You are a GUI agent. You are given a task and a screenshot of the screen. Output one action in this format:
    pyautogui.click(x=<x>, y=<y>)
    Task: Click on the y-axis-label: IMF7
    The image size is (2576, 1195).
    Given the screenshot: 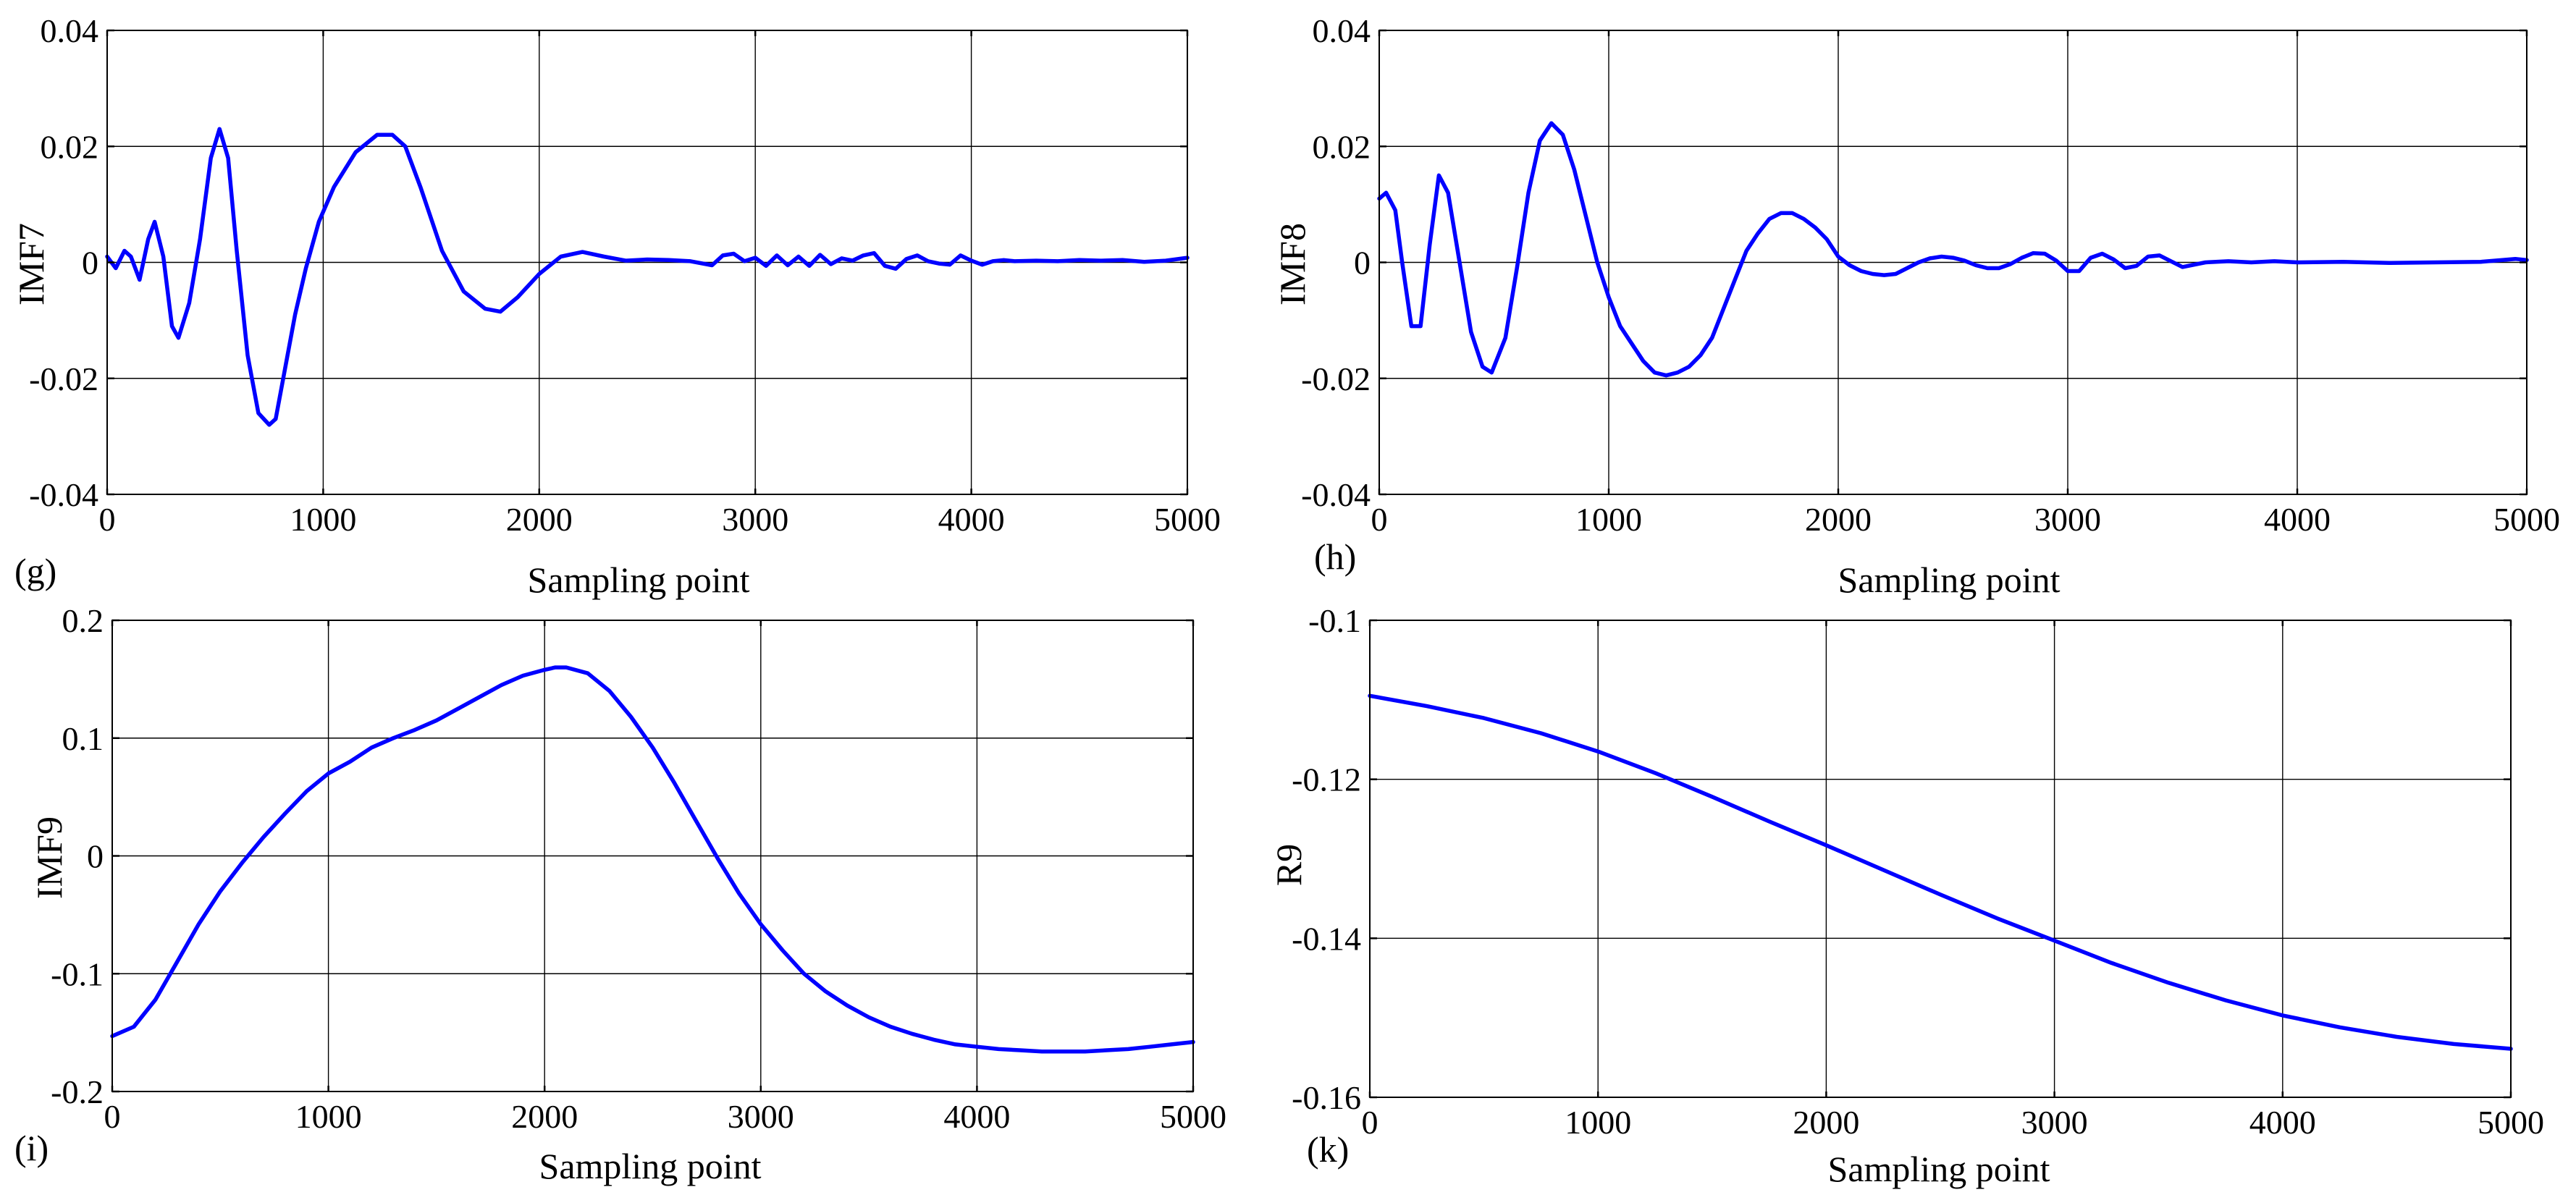 What is the action you would take?
    pyautogui.click(x=31, y=264)
    